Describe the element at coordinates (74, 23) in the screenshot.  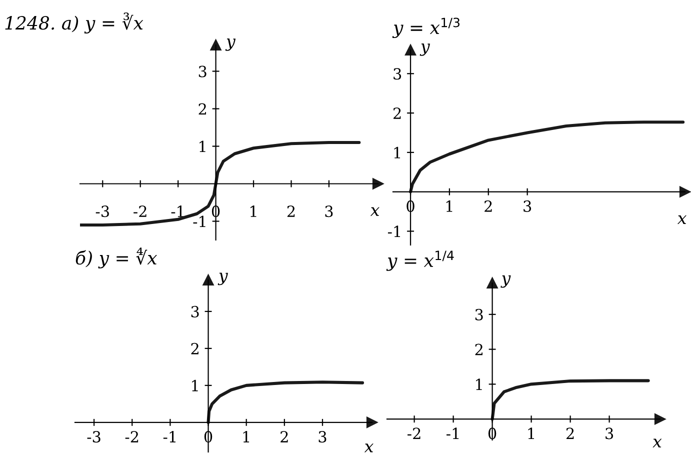
I see `chart-title: 1248. а) y = ∛x` at that location.